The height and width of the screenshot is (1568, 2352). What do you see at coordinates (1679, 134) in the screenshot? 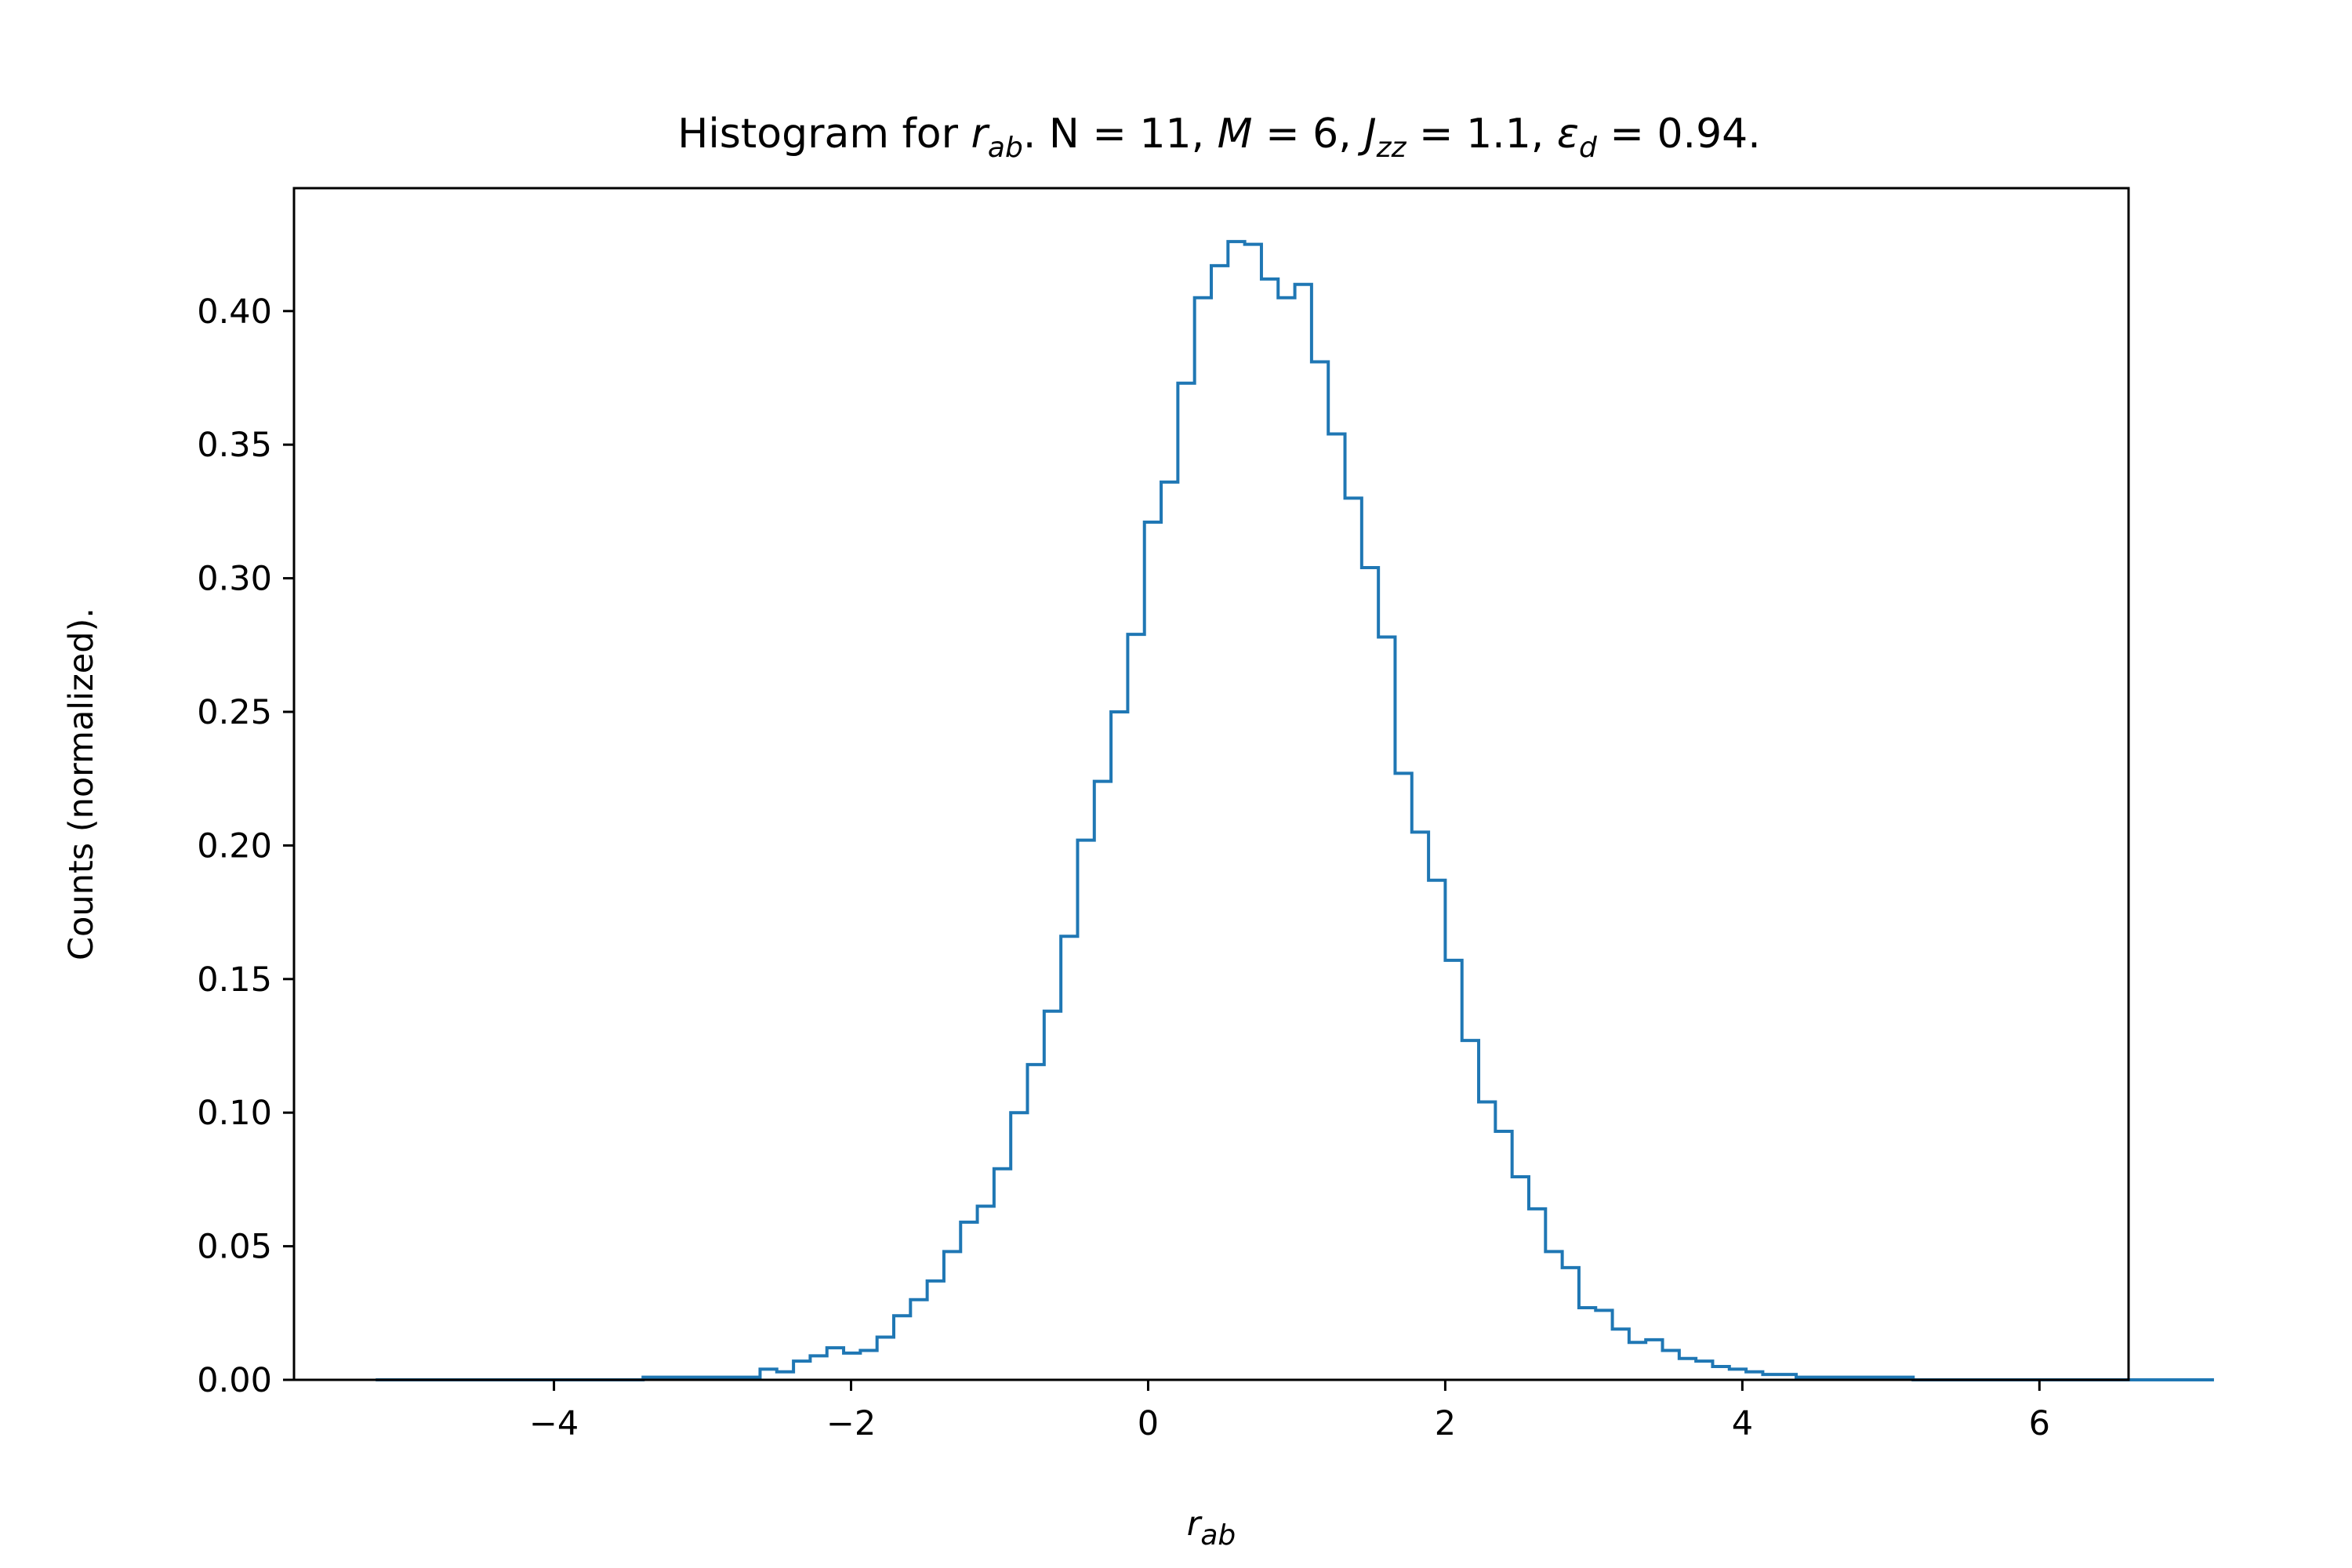
I see `title-eps-value: = 0.94.` at bounding box center [1679, 134].